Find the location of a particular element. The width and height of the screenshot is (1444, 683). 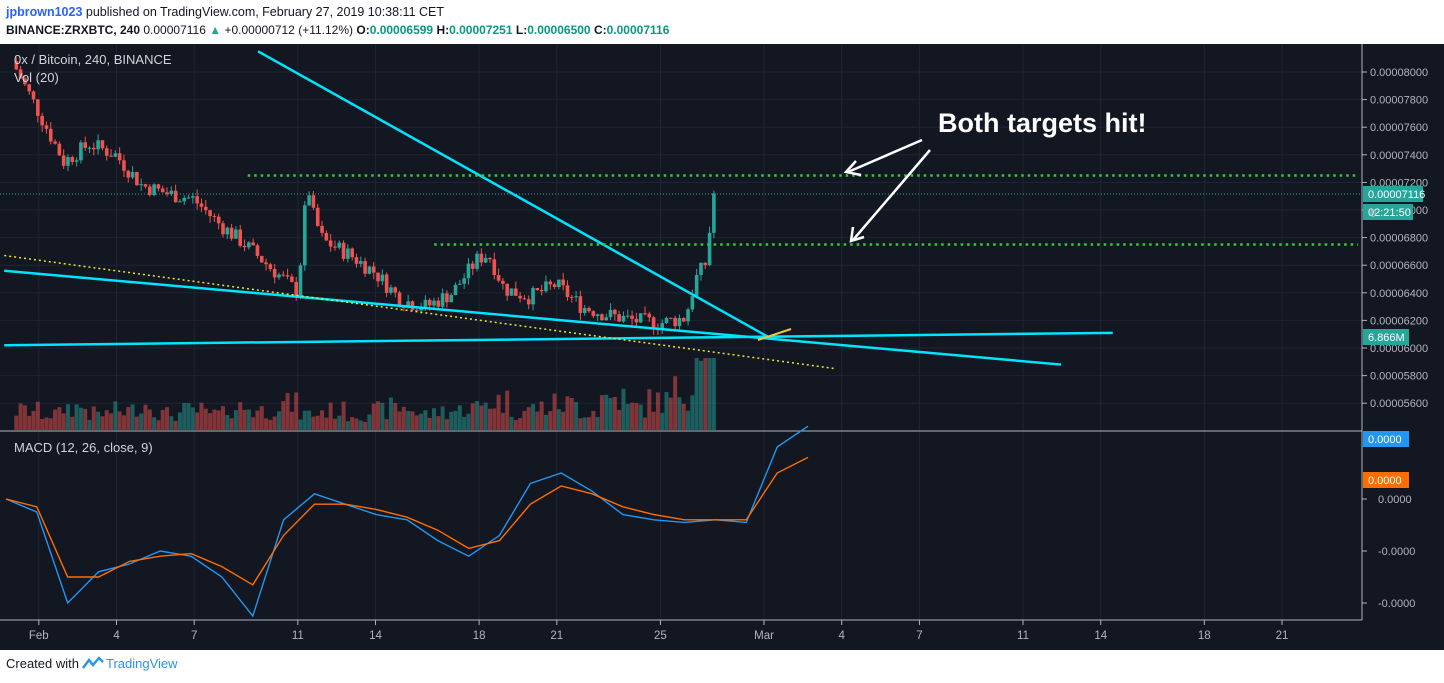

price-tick-label: 0.00006600 is located at coordinates (1399, 266).